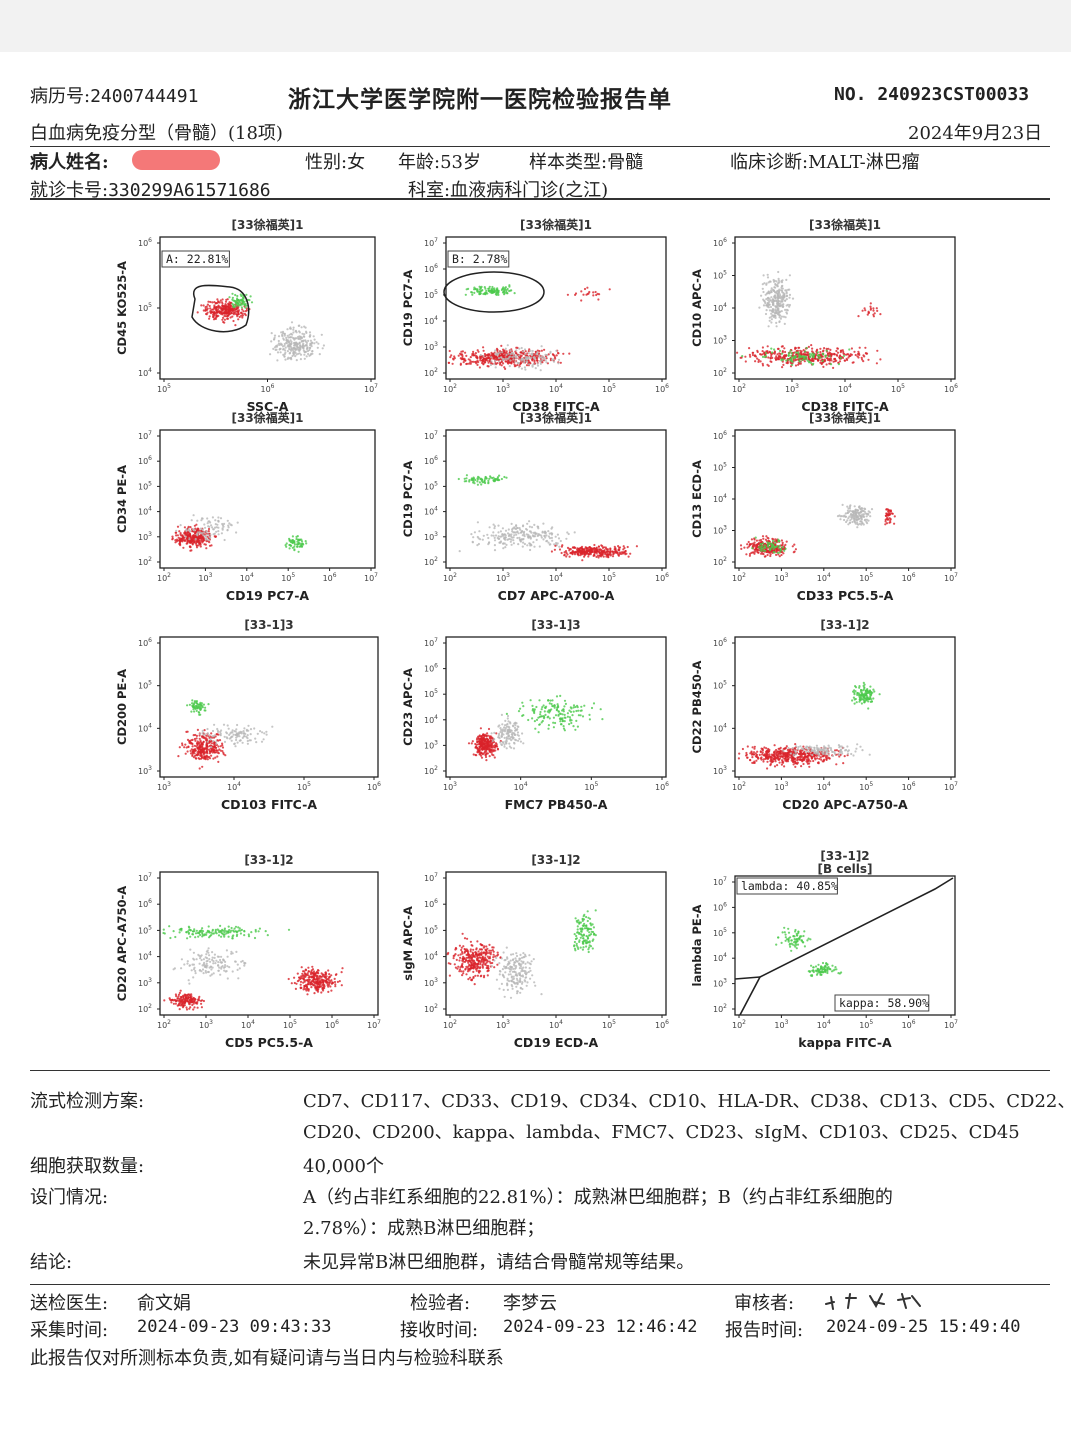  Describe the element at coordinates (220, 308) in the screenshot. I see `gate-polygon` at that location.